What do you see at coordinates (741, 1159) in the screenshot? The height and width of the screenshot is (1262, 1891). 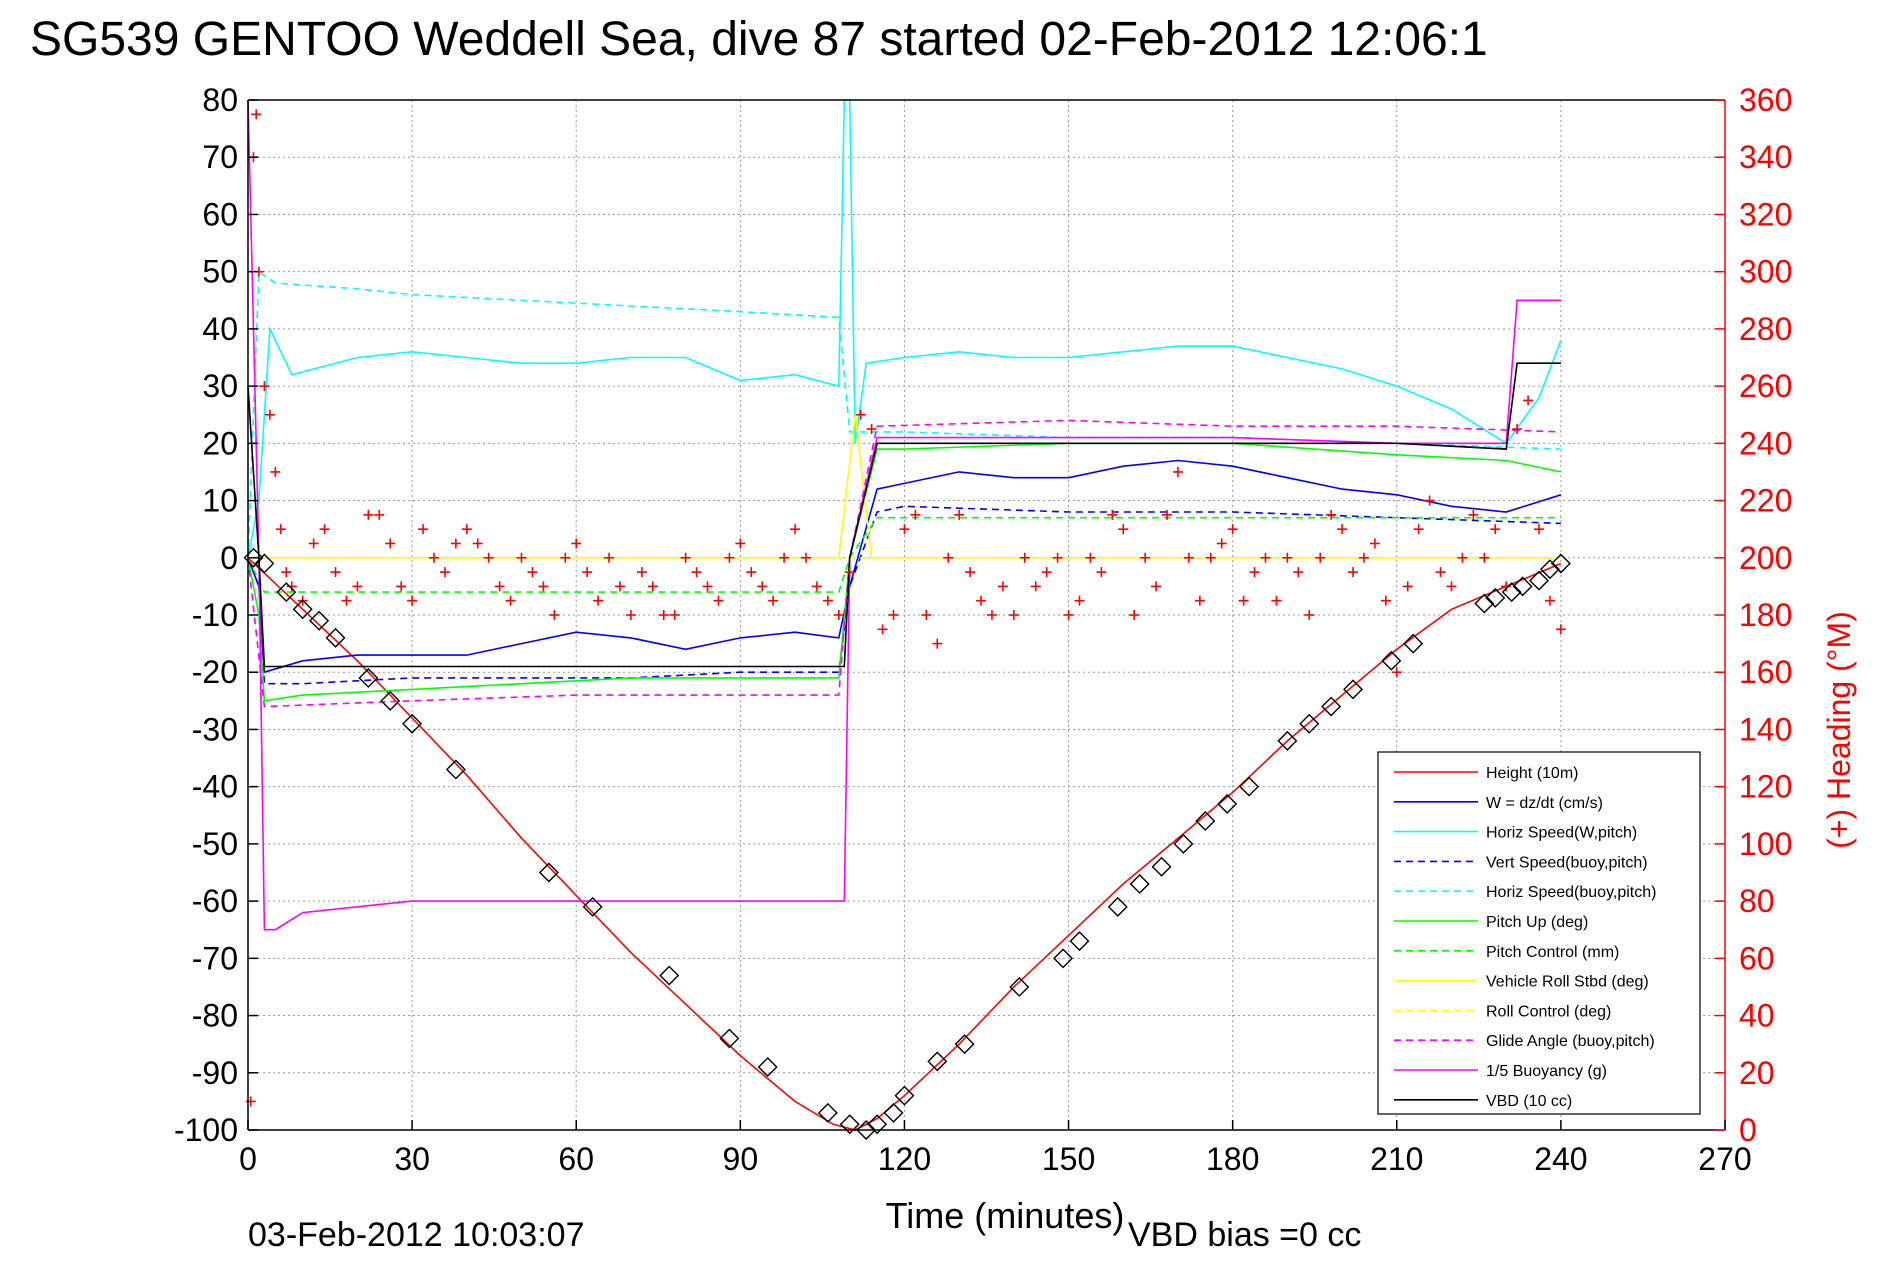 I see `x-tick-label: 90` at bounding box center [741, 1159].